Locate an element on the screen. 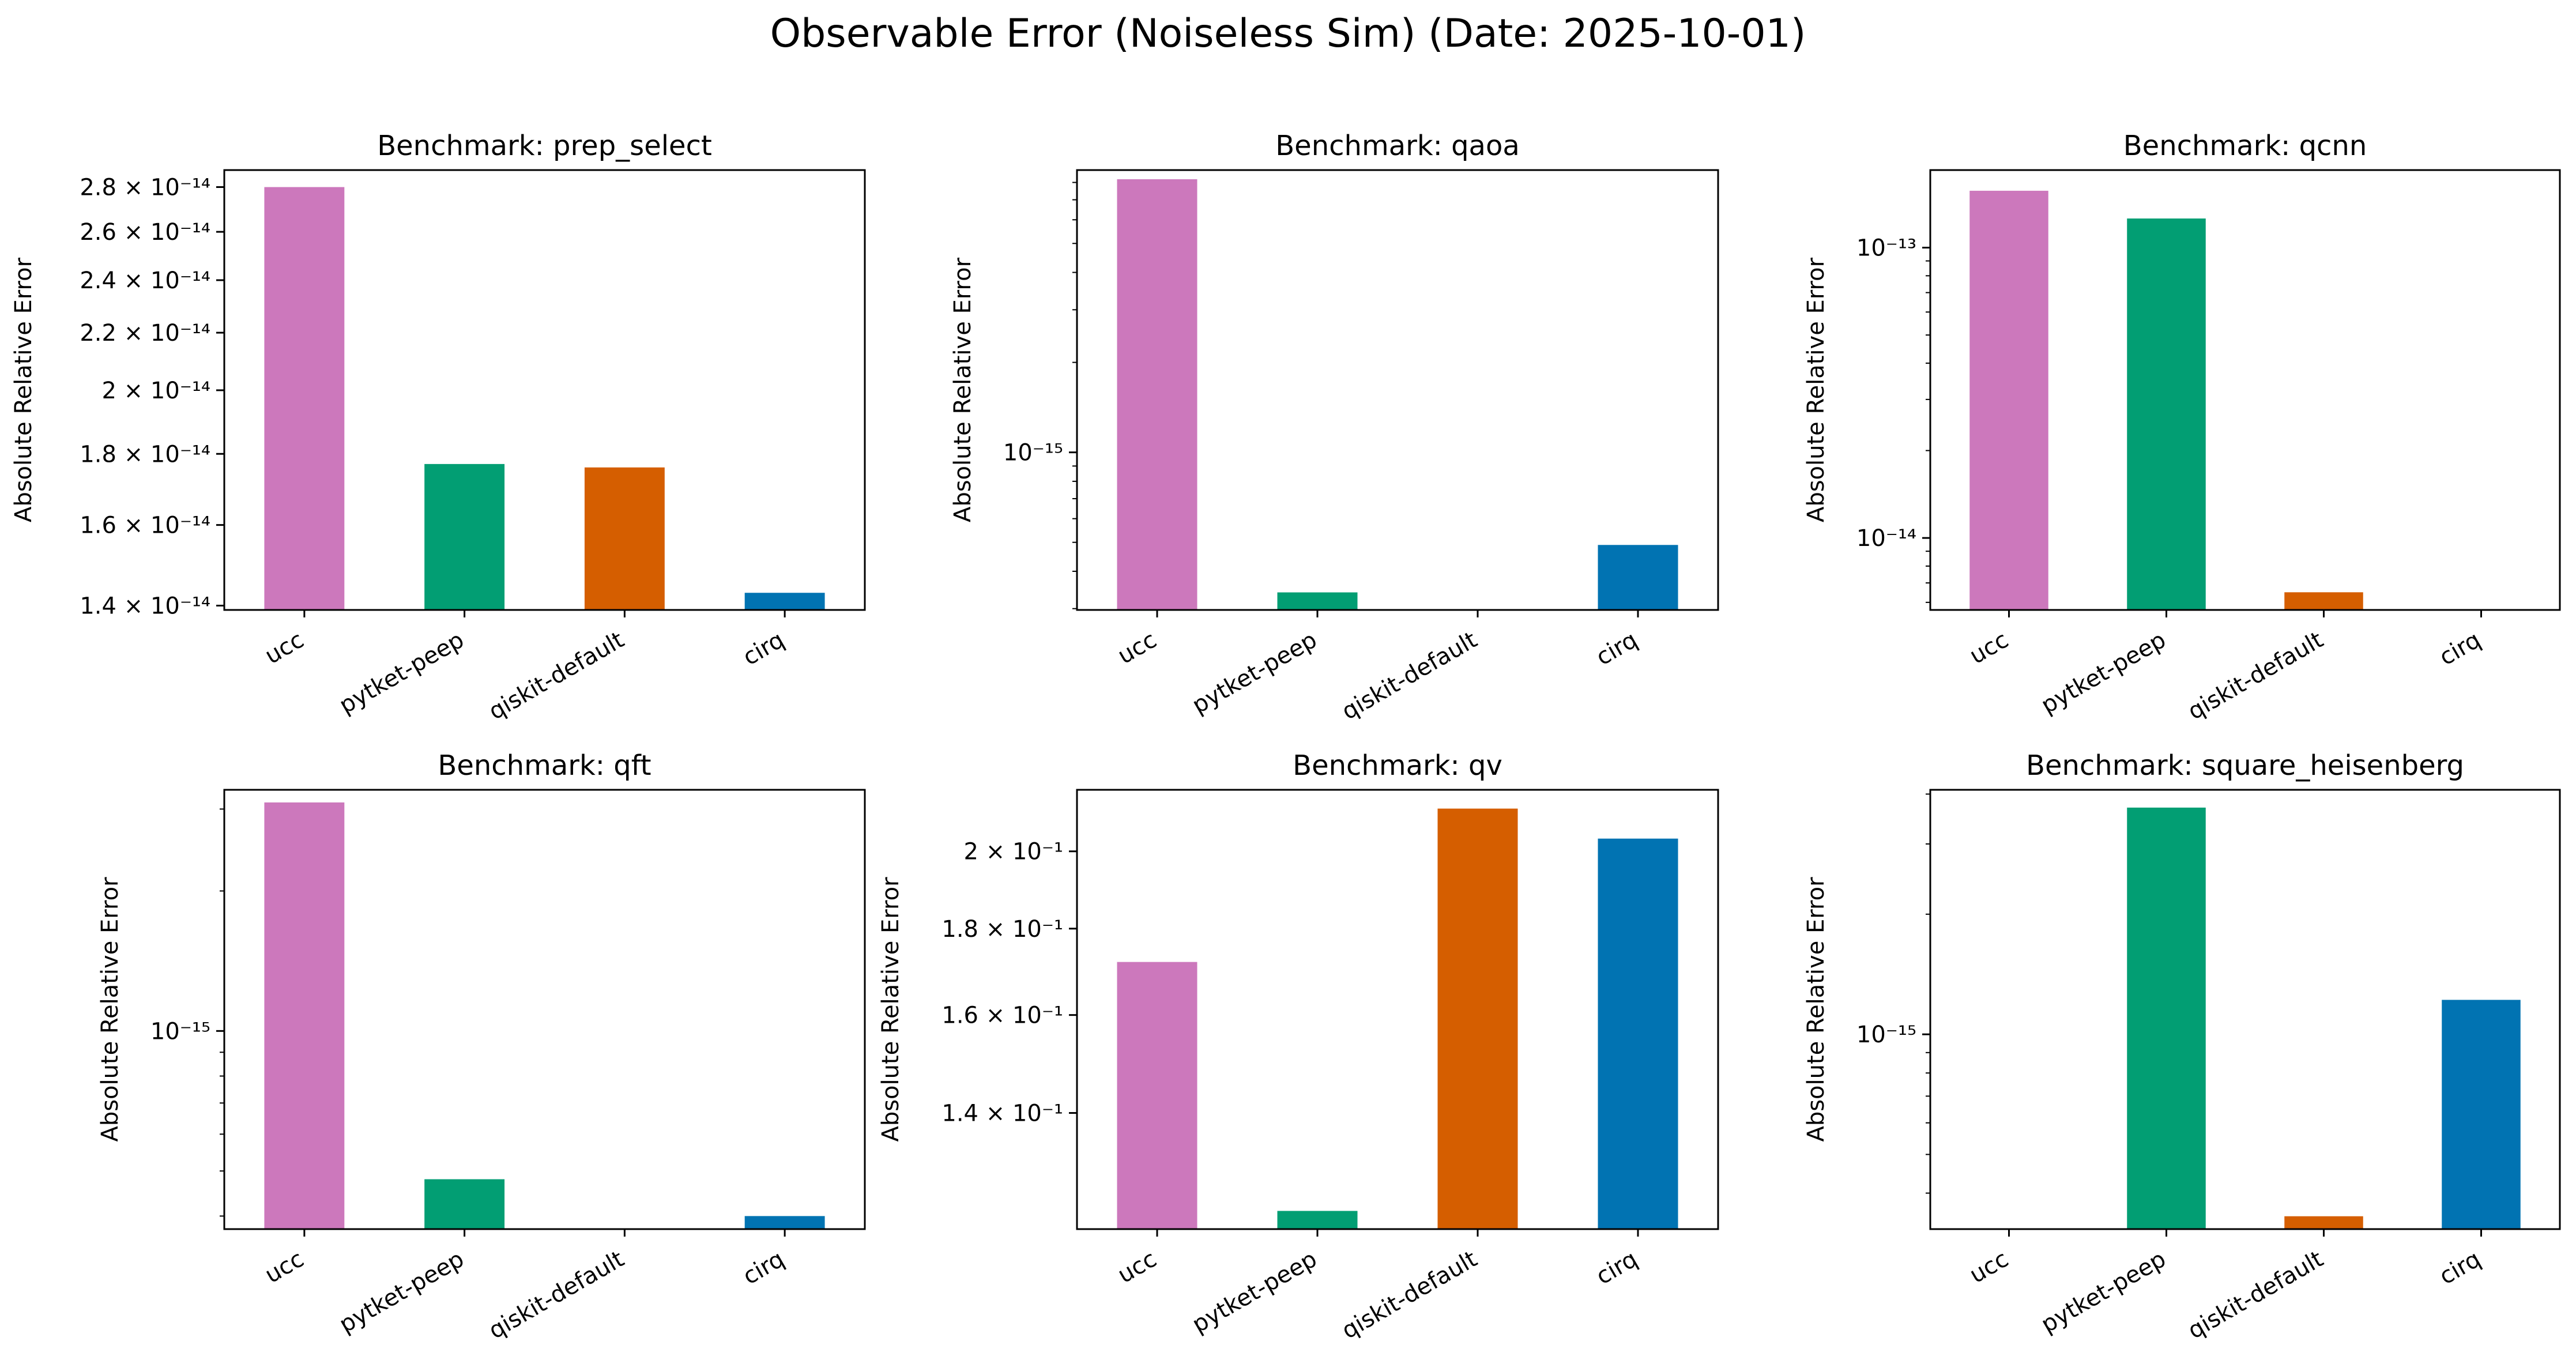  y-tick-label: 1.8 × 10⁻¹ is located at coordinates (1002, 929).